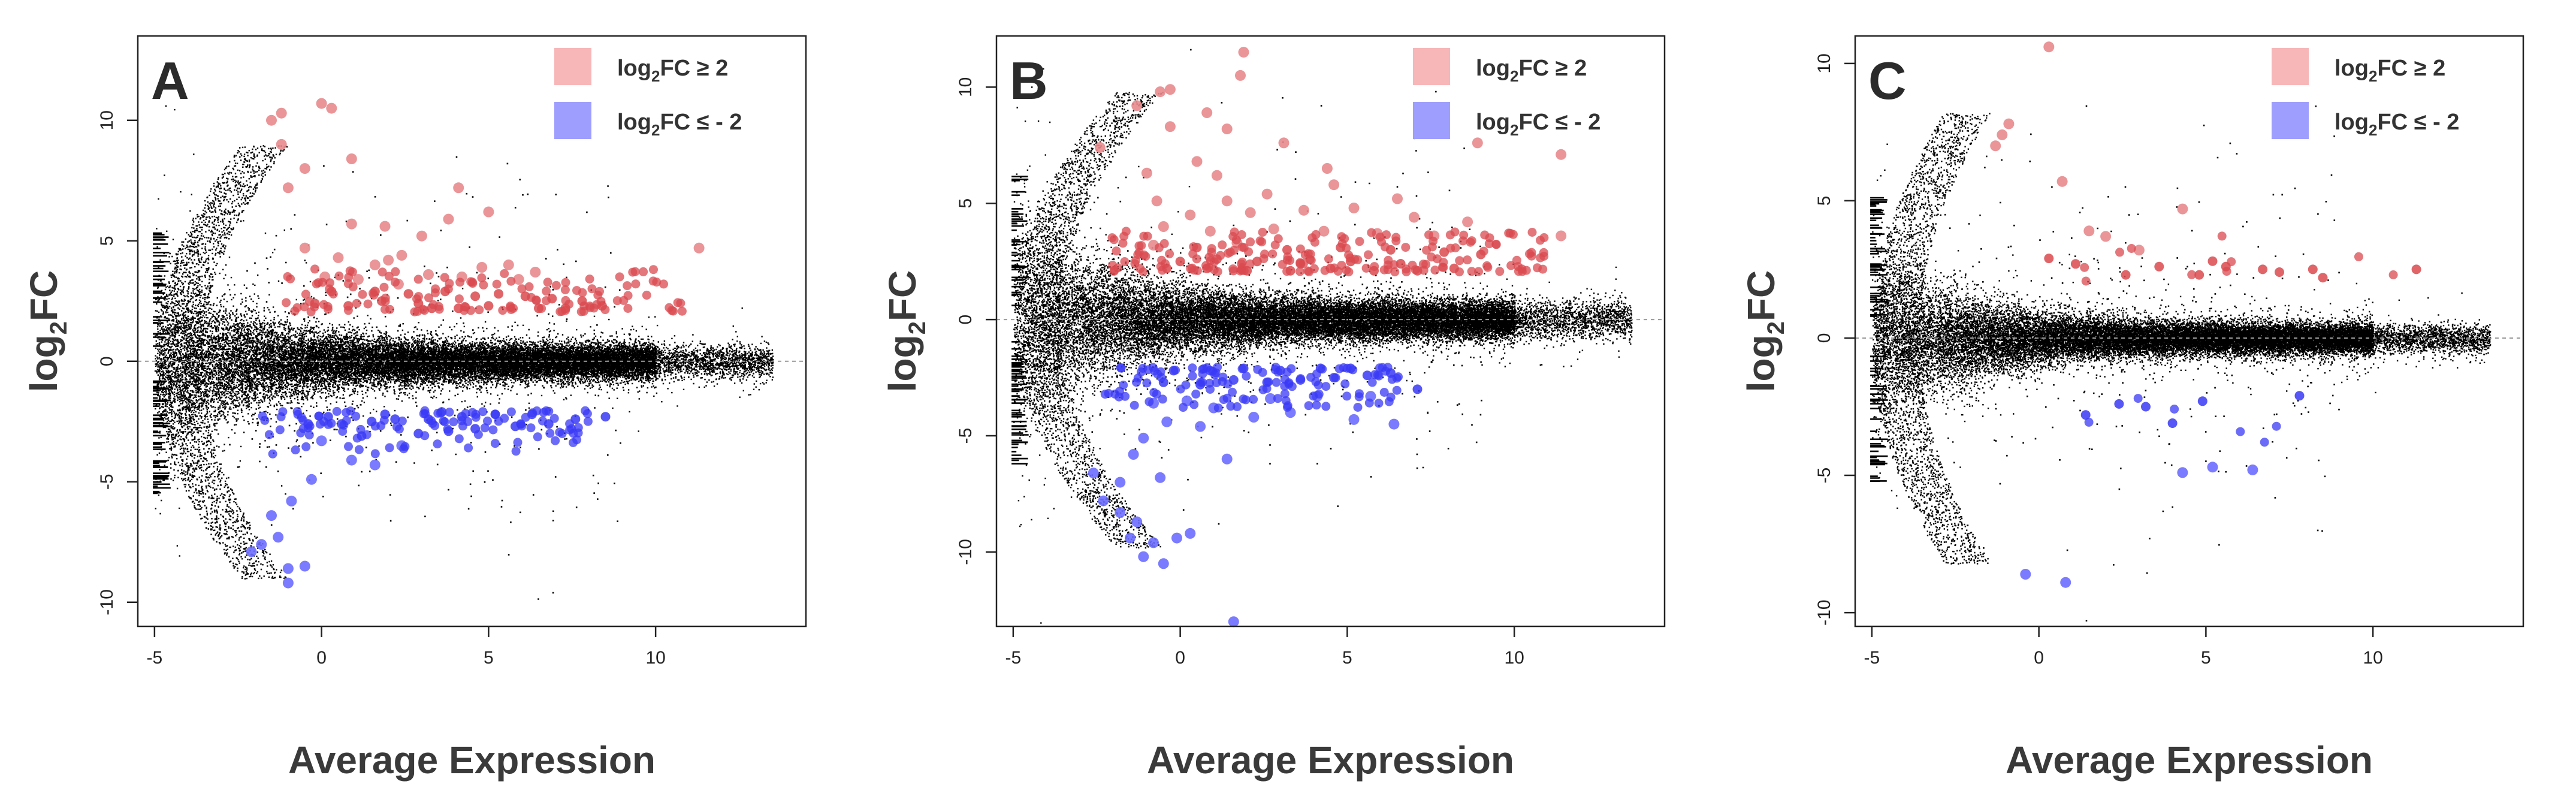 The image size is (2576, 811). What do you see at coordinates (476, 343) in the screenshot?
I see `significant-points-a` at bounding box center [476, 343].